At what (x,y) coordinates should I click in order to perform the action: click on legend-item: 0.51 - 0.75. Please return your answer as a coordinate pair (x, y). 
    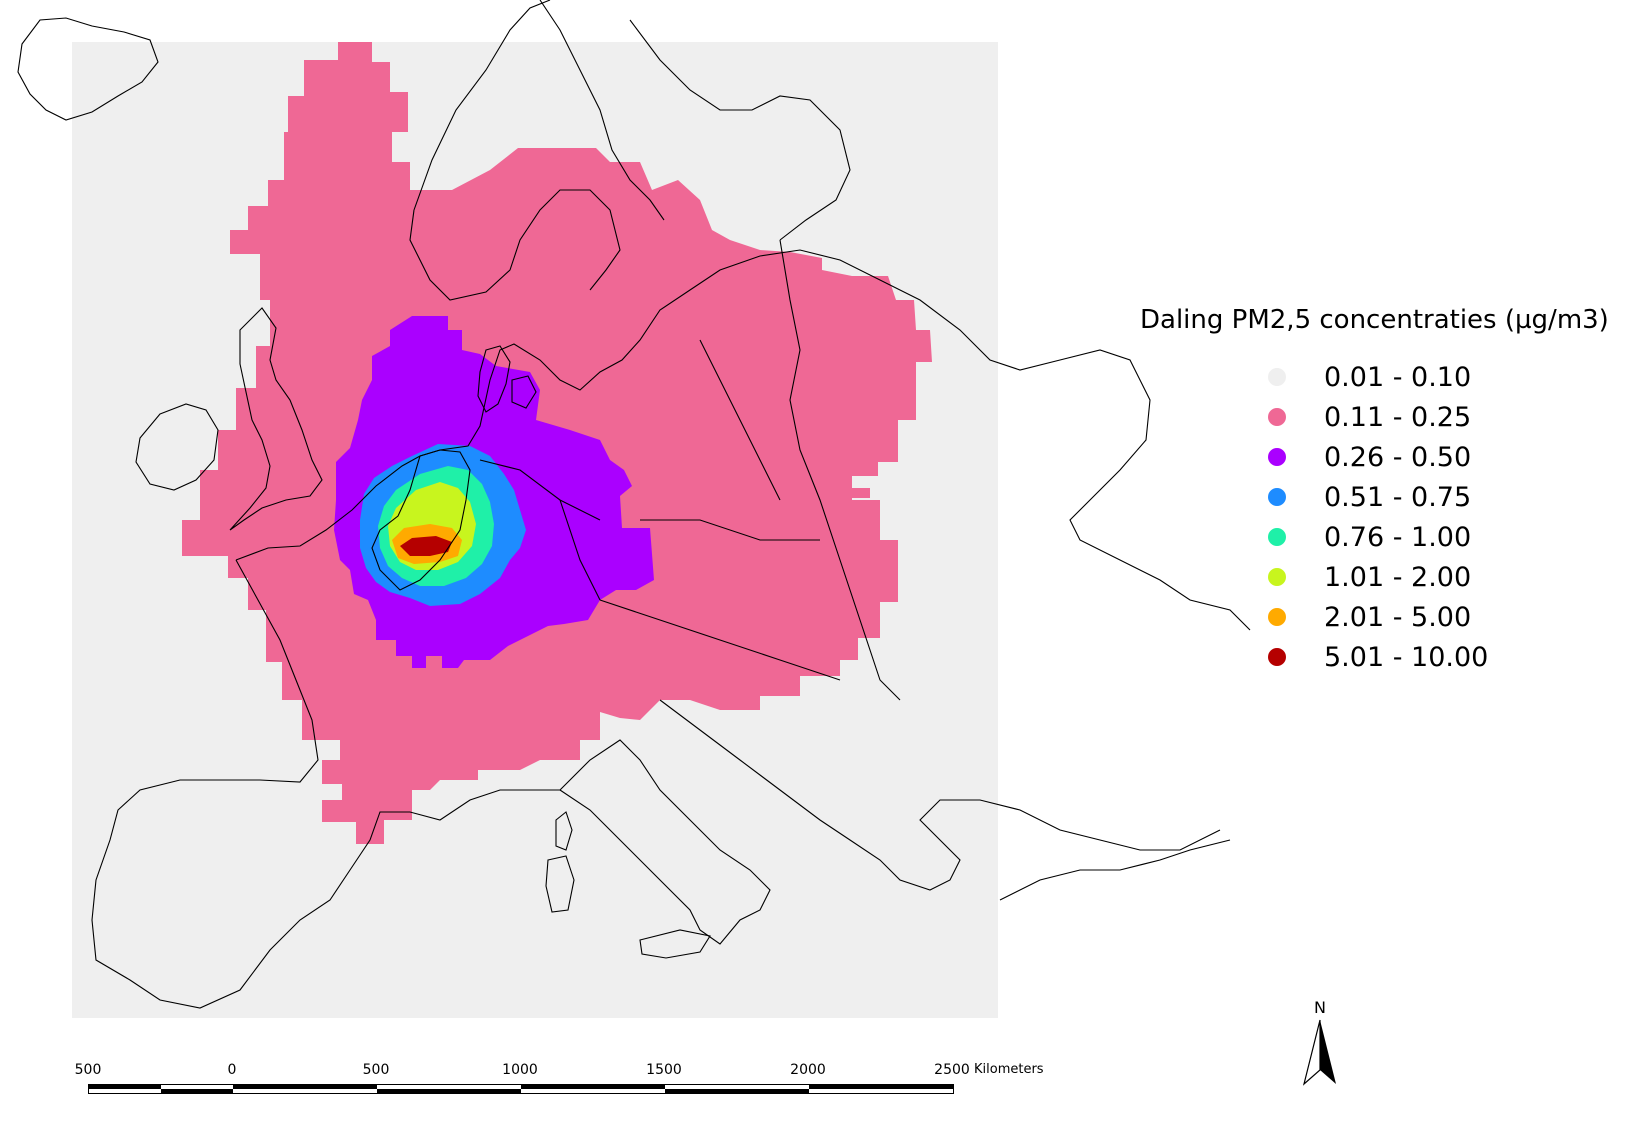
    Looking at the image, I should click on (1439, 497).